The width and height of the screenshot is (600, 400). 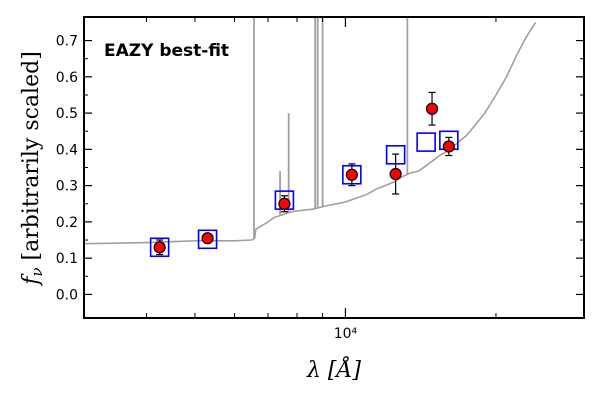 I want to click on x-tick-label: 10⁴, so click(x=346, y=334).